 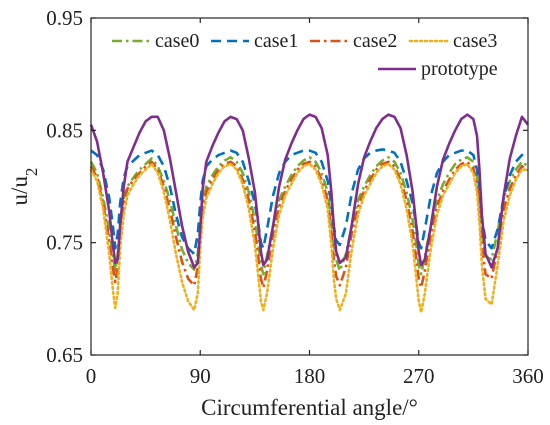 I want to click on legend: case0 case1 case2 case3 prototype, so click(x=305, y=55).